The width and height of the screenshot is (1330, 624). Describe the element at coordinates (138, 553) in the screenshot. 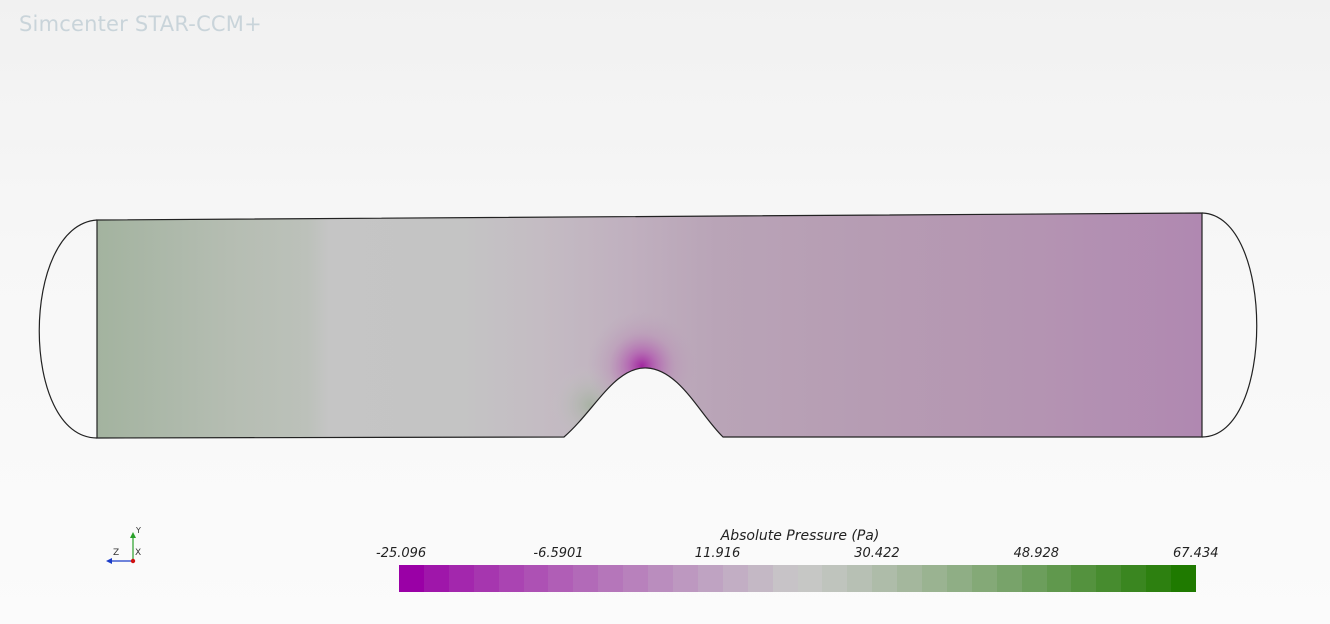

I see `triad-x-label: X` at that location.